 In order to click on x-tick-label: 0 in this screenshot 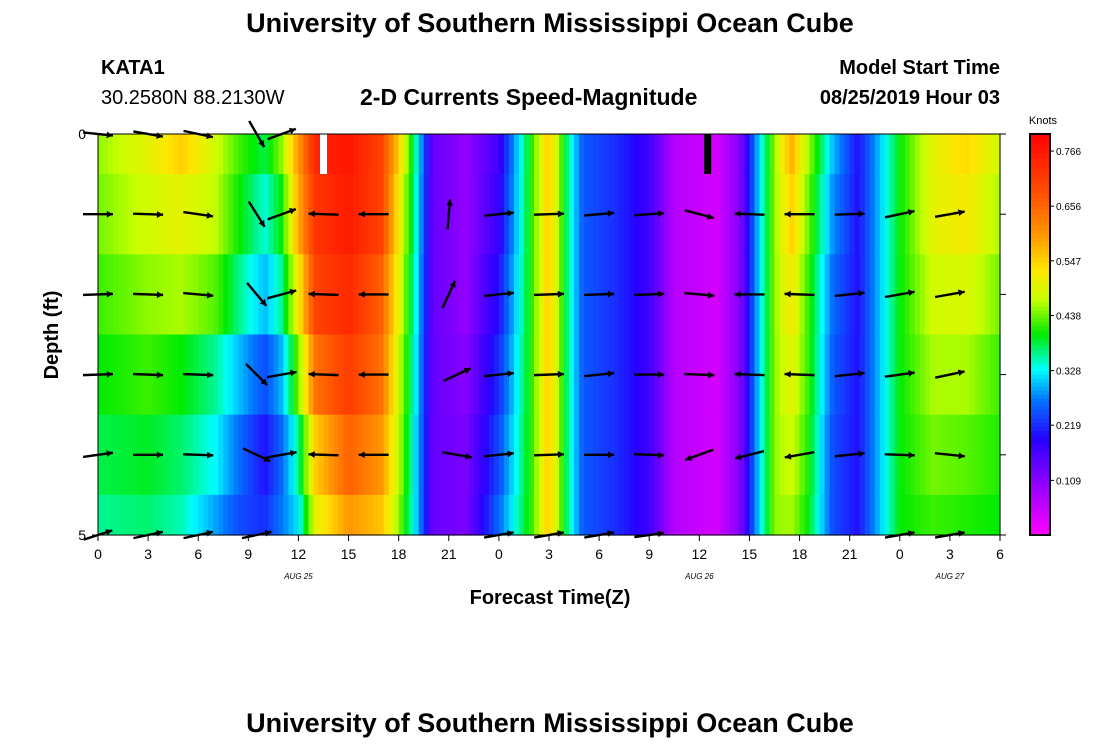, I will do `click(98, 554)`.